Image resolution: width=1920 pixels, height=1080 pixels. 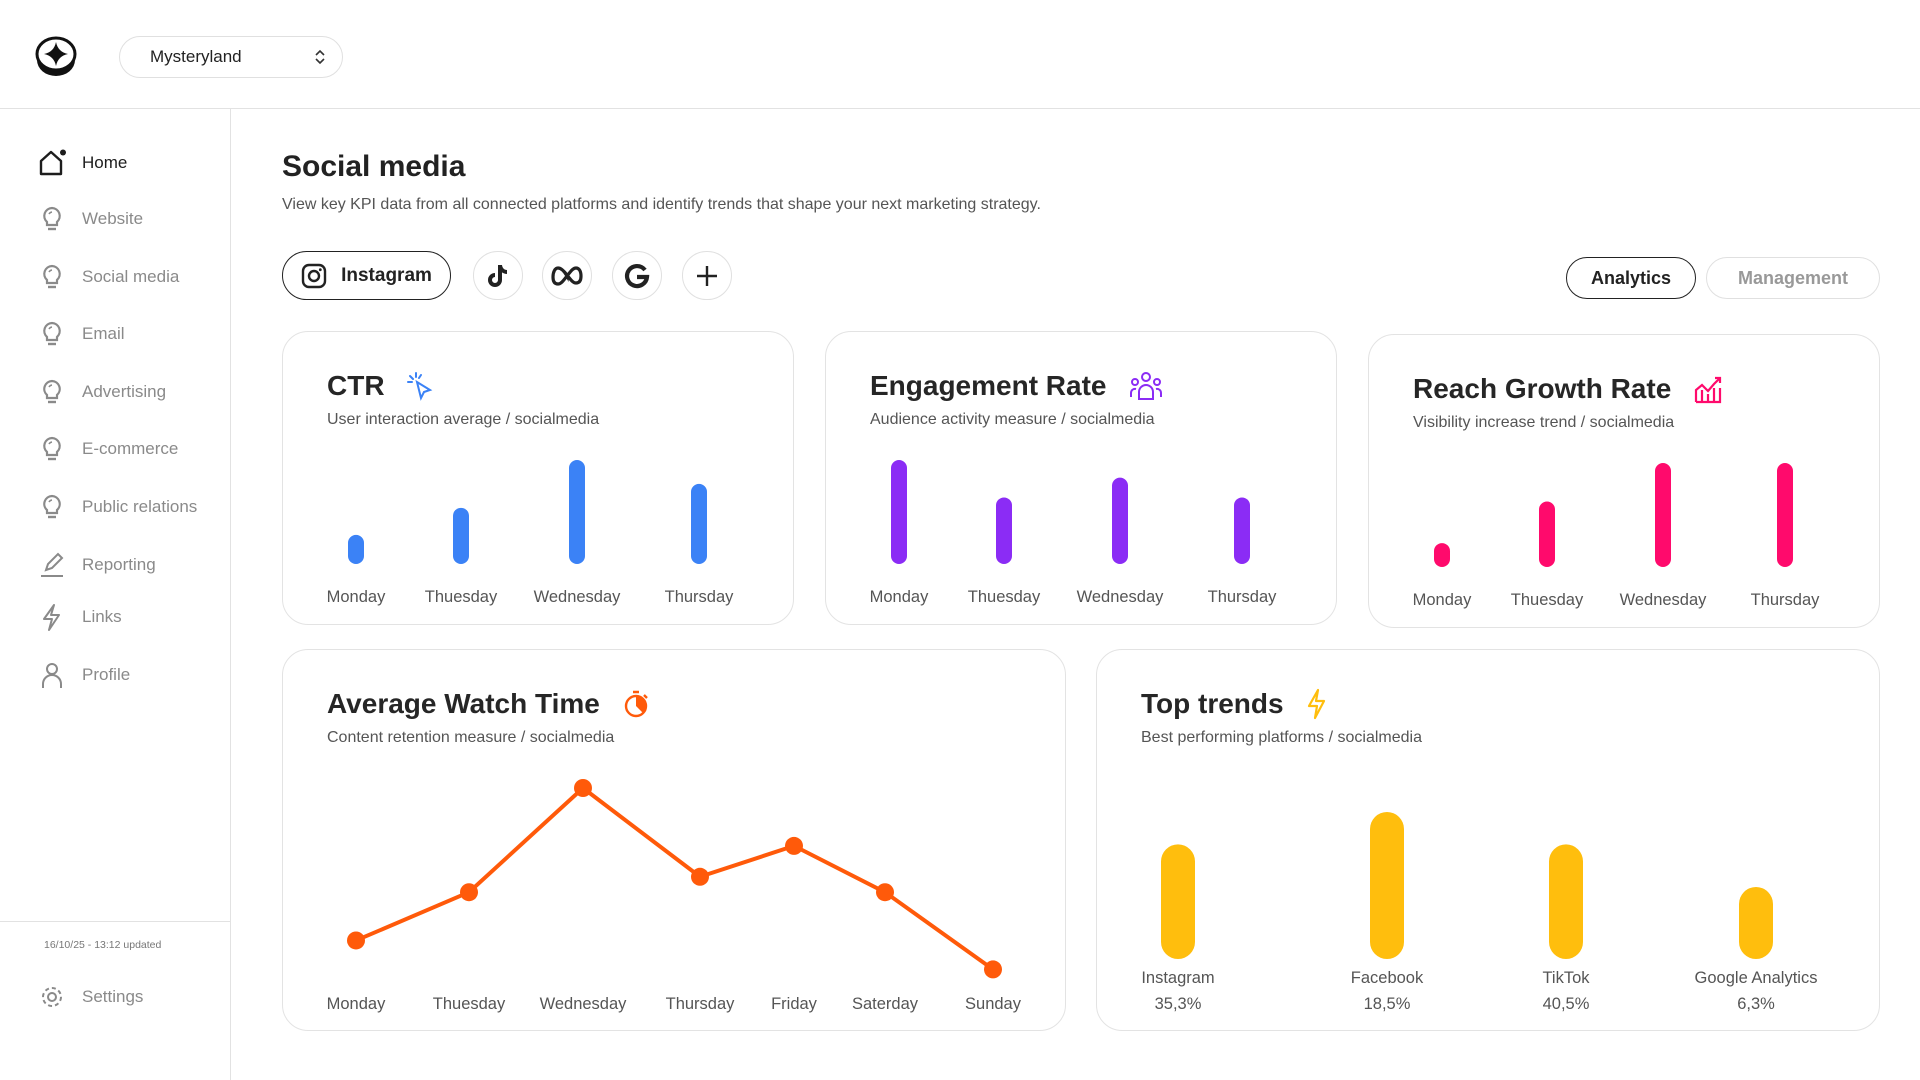 I want to click on platform-google-button, so click(x=637, y=275).